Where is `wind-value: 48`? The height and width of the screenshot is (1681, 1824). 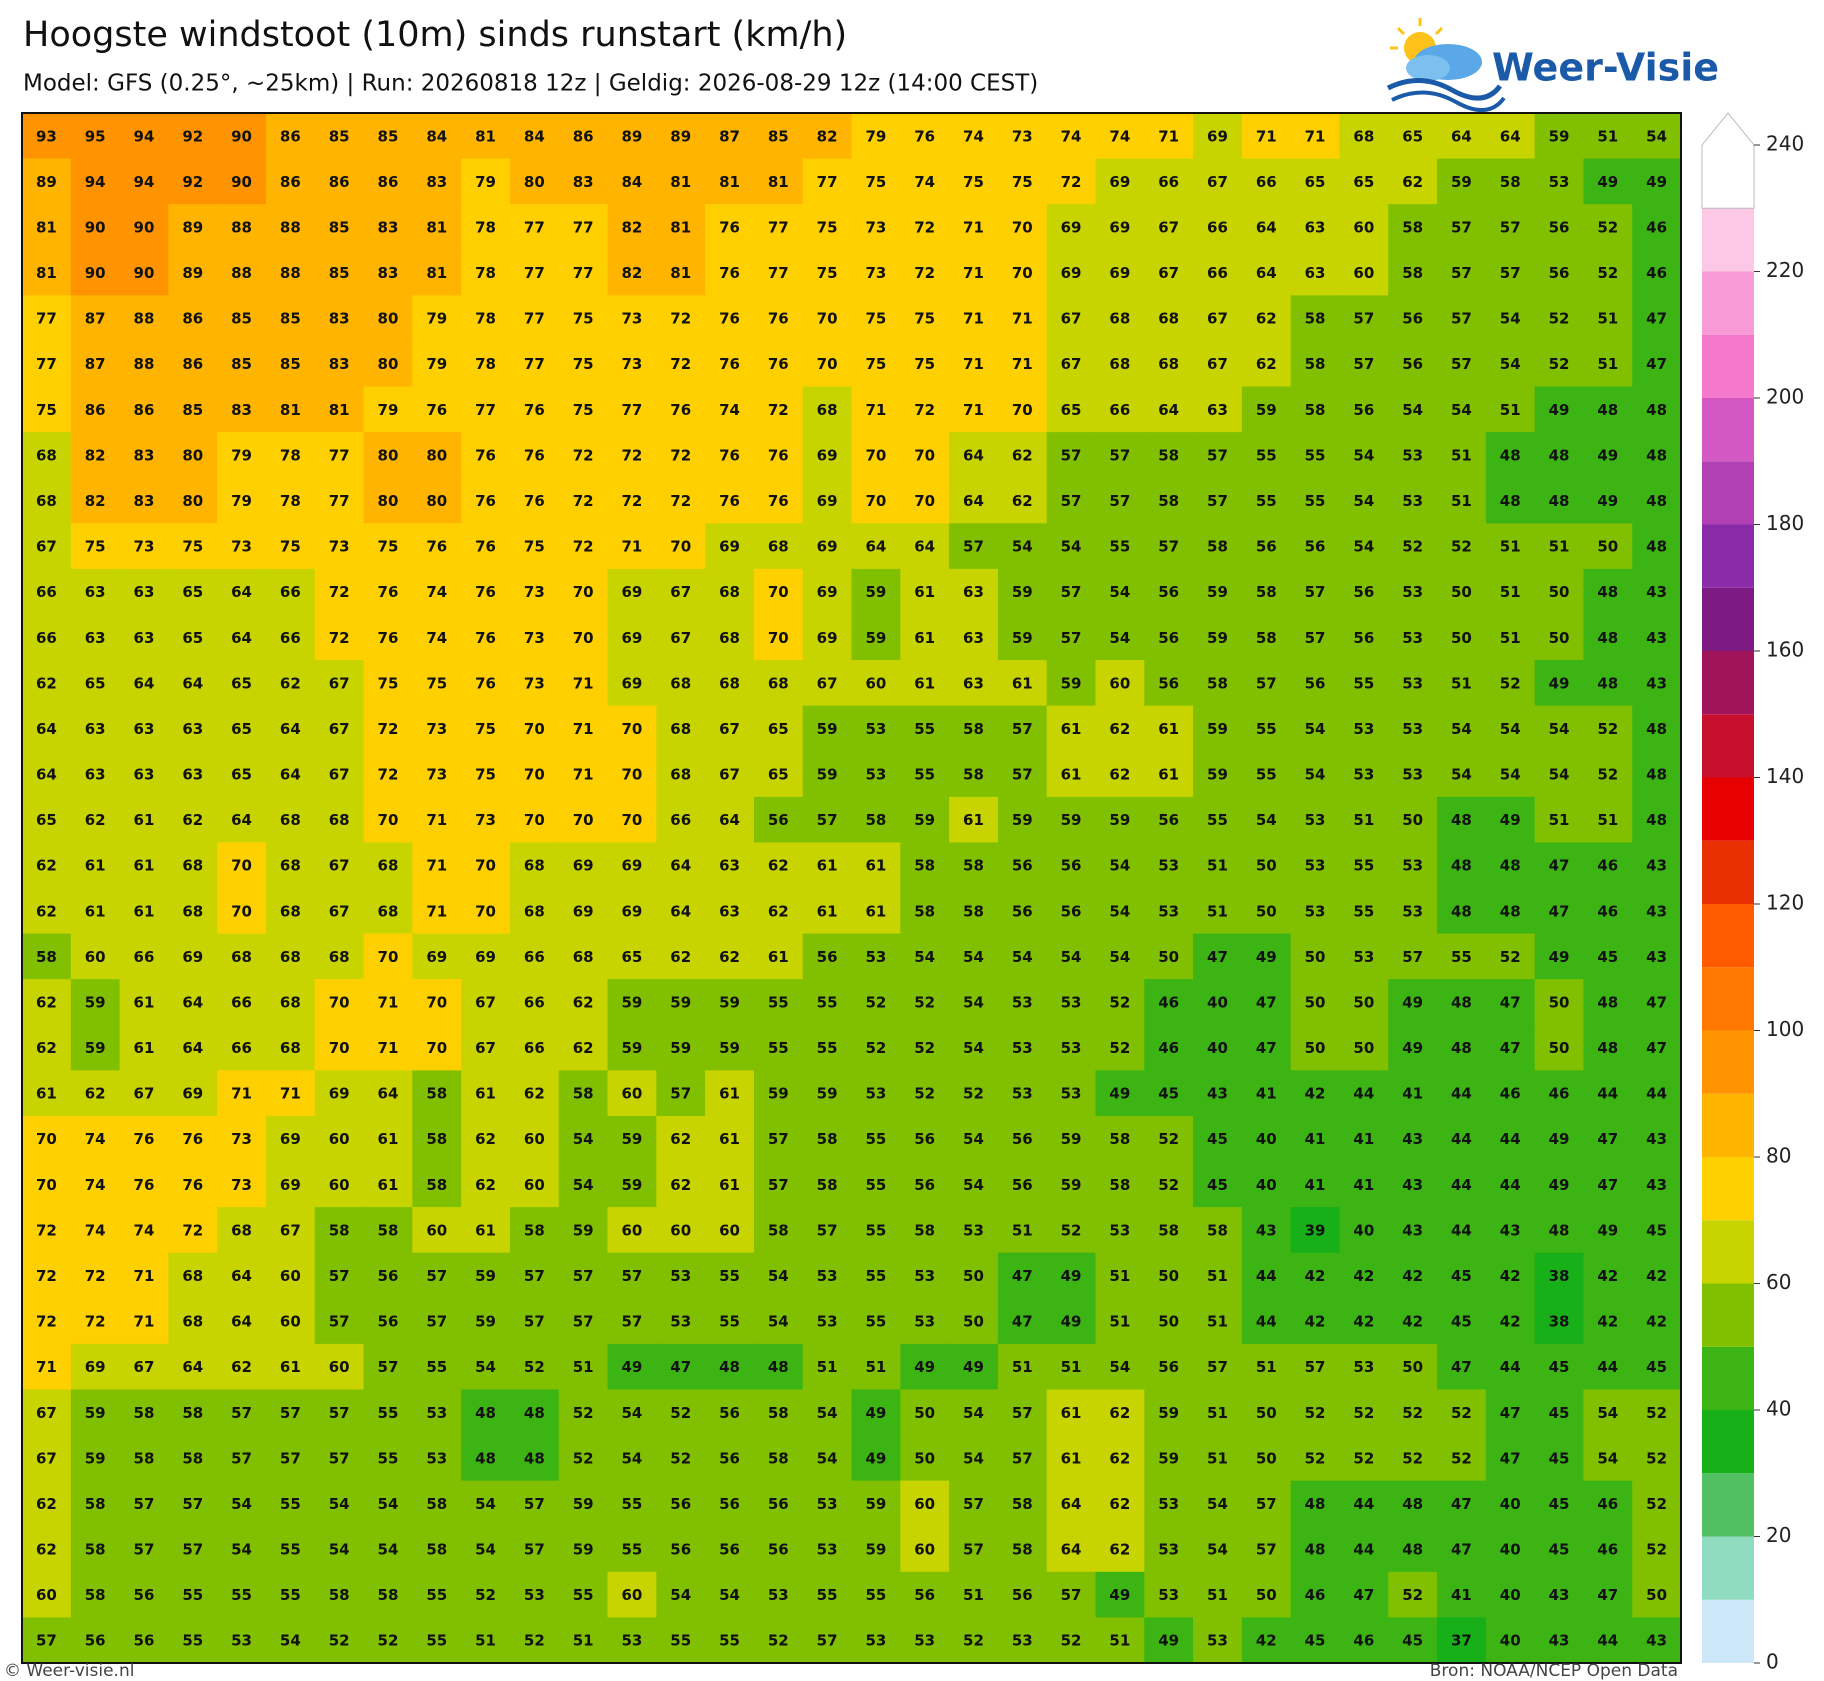 wind-value: 48 is located at coordinates (1607, 683).